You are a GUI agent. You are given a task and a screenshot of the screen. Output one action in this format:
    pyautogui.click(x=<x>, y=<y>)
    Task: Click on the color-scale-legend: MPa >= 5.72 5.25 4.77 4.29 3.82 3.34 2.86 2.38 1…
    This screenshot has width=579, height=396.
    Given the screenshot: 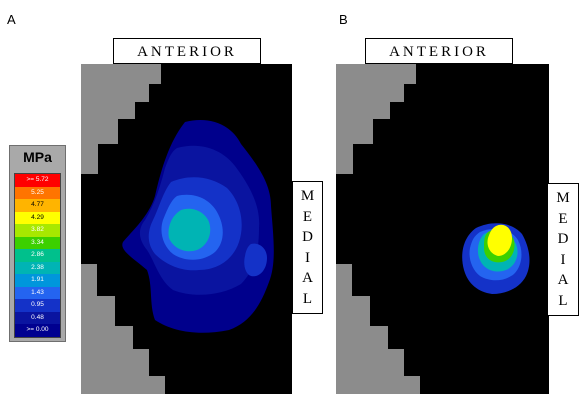 What is the action you would take?
    pyautogui.click(x=37, y=243)
    